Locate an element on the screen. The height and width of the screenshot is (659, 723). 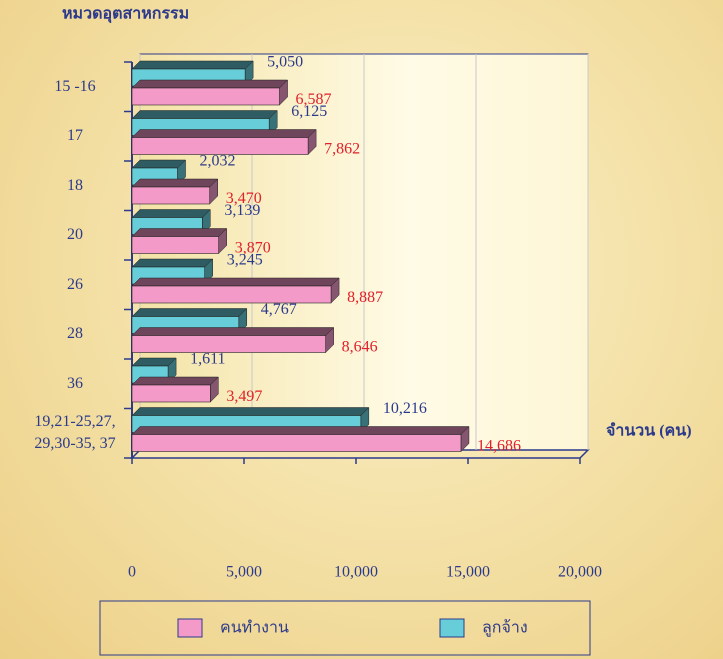
data-label: 6,587 is located at coordinates (314, 99).